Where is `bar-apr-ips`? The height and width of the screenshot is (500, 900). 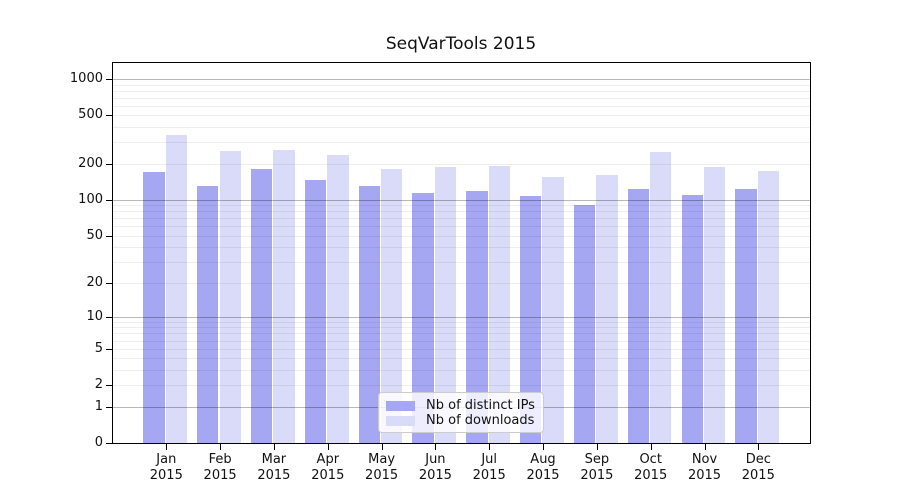
bar-apr-ips is located at coordinates (315, 311).